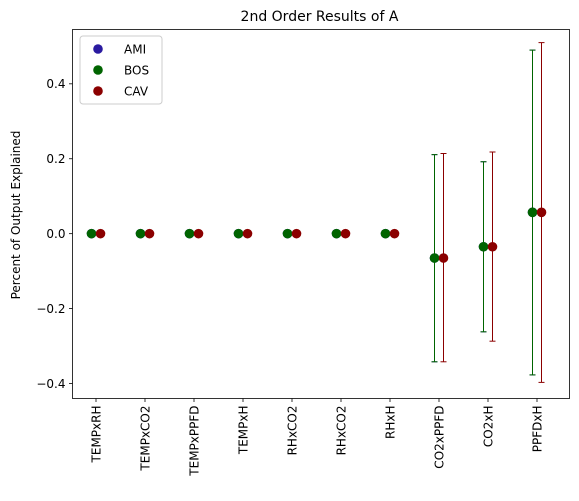  What do you see at coordinates (244, 431) in the screenshot?
I see `x-tick-label: TEMPxH` at bounding box center [244, 431].